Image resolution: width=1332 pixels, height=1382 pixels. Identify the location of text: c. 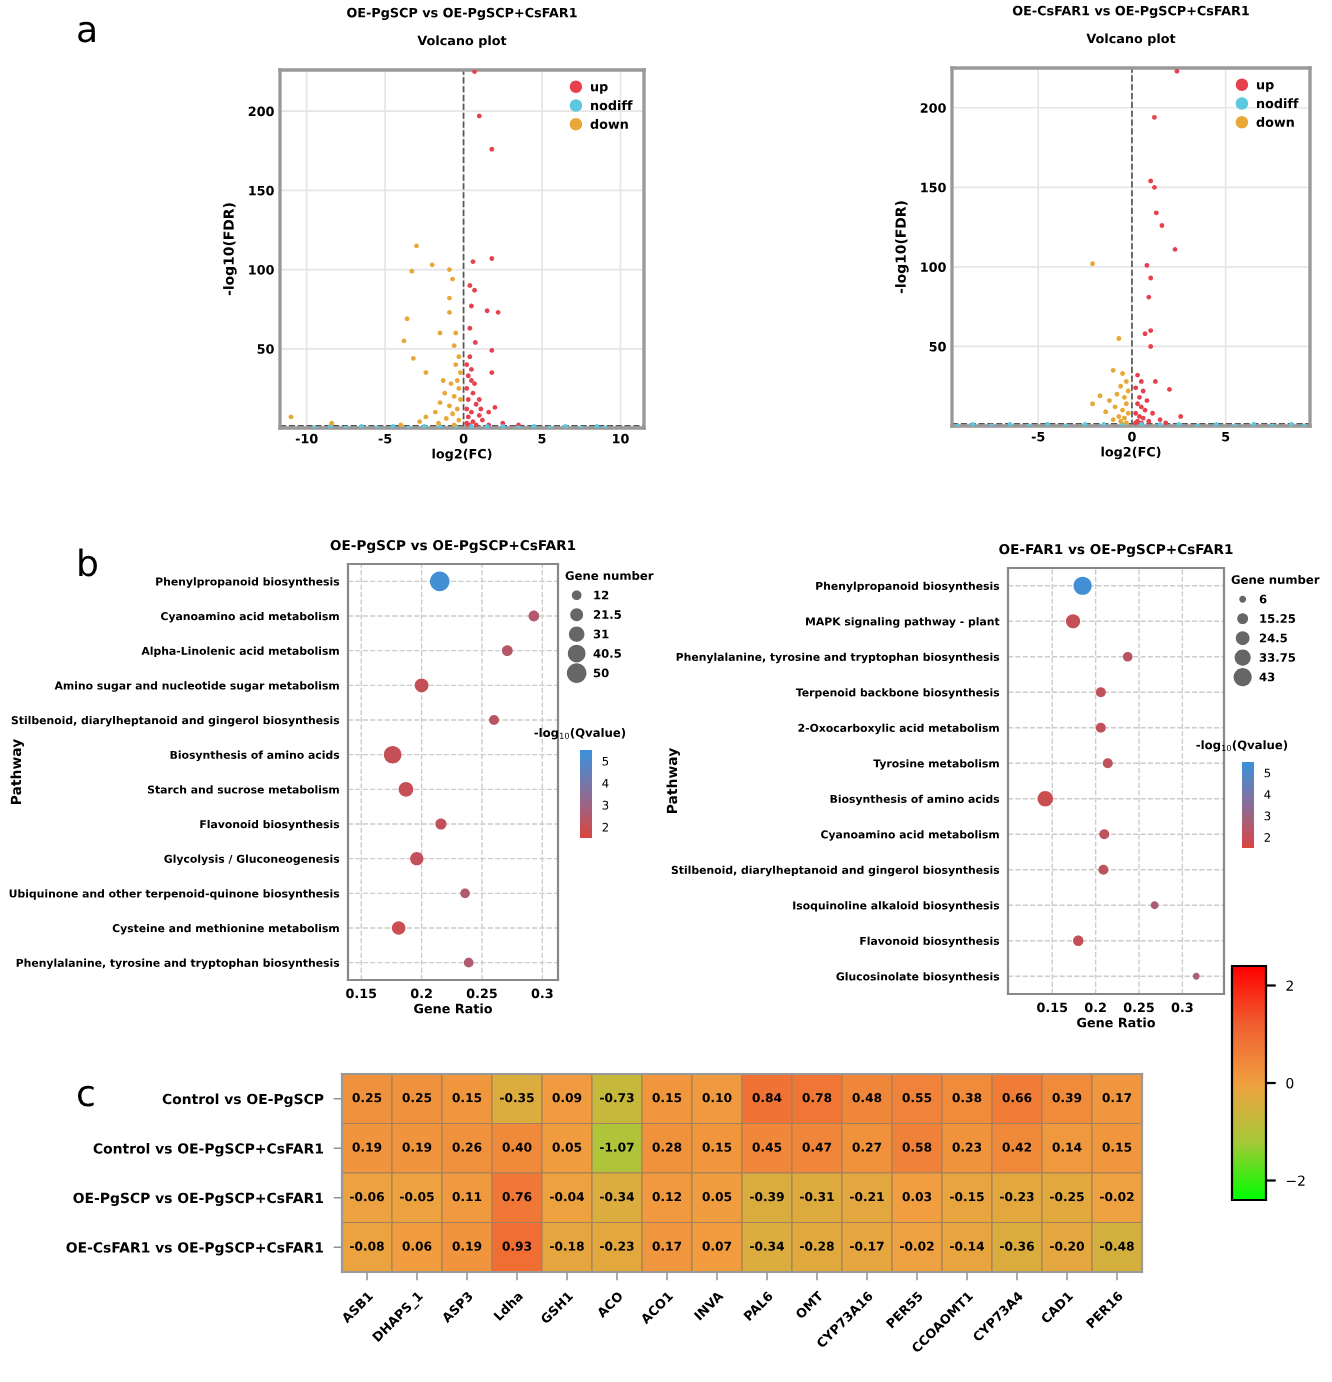
(85, 1096).